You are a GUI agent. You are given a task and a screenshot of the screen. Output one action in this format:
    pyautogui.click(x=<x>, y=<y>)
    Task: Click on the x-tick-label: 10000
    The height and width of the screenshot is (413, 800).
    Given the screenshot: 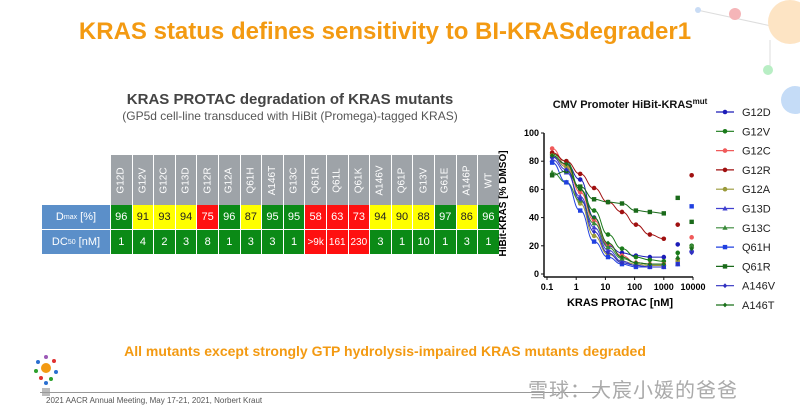 What is the action you would take?
    pyautogui.click(x=692, y=287)
    